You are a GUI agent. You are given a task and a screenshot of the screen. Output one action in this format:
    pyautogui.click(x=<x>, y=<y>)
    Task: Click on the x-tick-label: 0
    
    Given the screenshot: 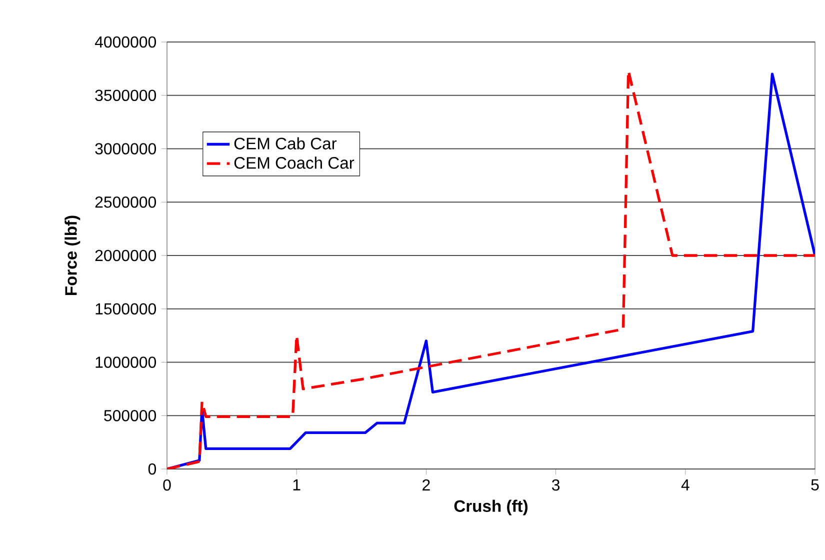 What is the action you would take?
    pyautogui.click(x=167, y=485)
    